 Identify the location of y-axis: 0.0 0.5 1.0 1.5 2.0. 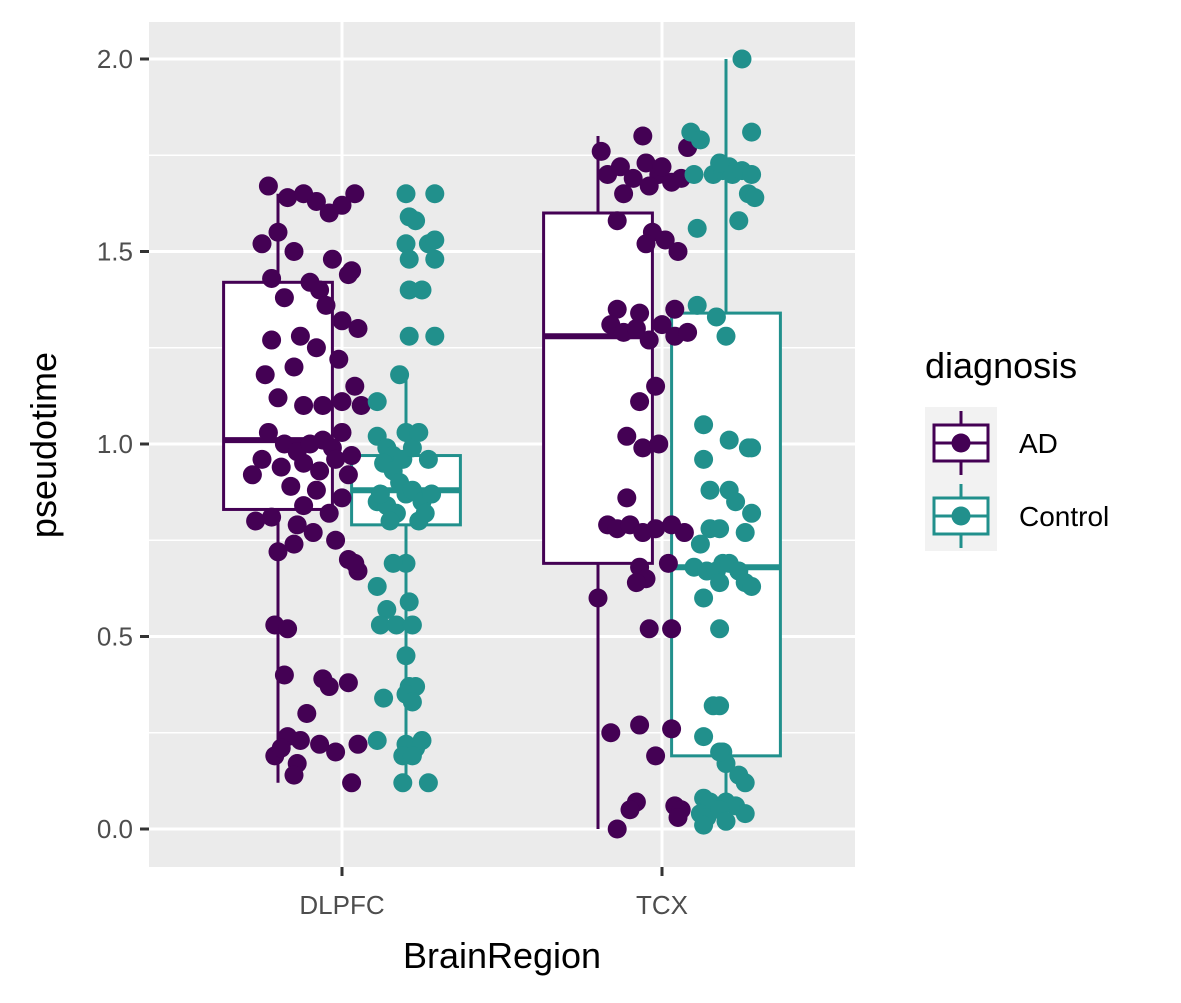
(123, 444).